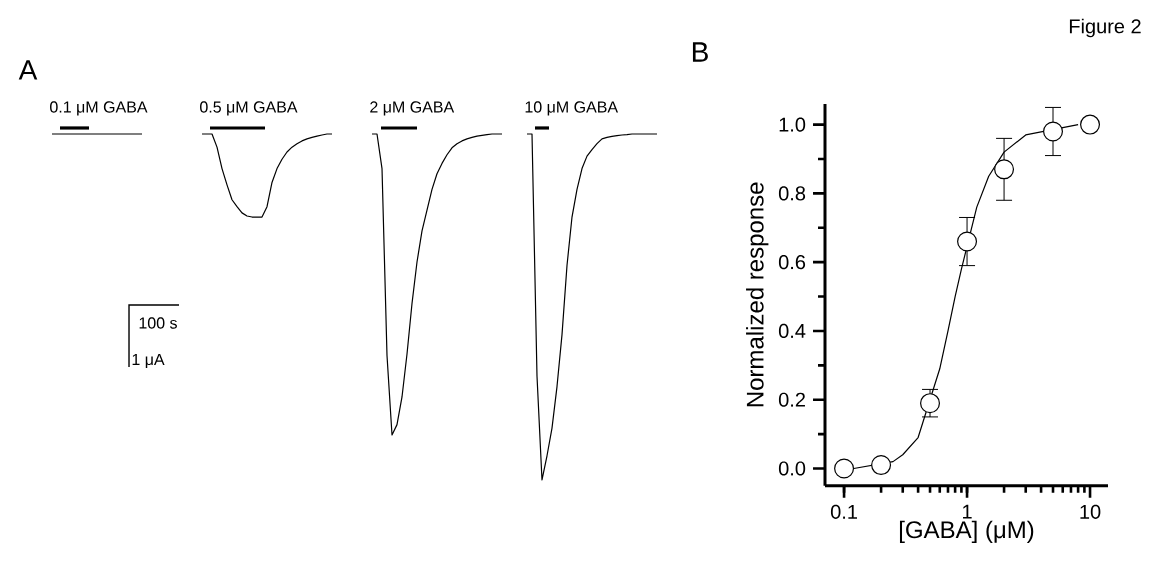 Image resolution: width=1173 pixels, height=587 pixels. I want to click on y-axis-title: Normalized response, so click(757, 294).